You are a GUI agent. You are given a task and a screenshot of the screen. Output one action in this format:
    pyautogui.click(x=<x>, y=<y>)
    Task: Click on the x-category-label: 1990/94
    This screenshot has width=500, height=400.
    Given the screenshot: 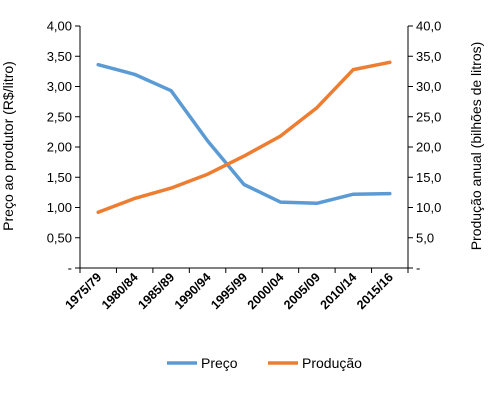 What is the action you would take?
    pyautogui.click(x=193, y=291)
    